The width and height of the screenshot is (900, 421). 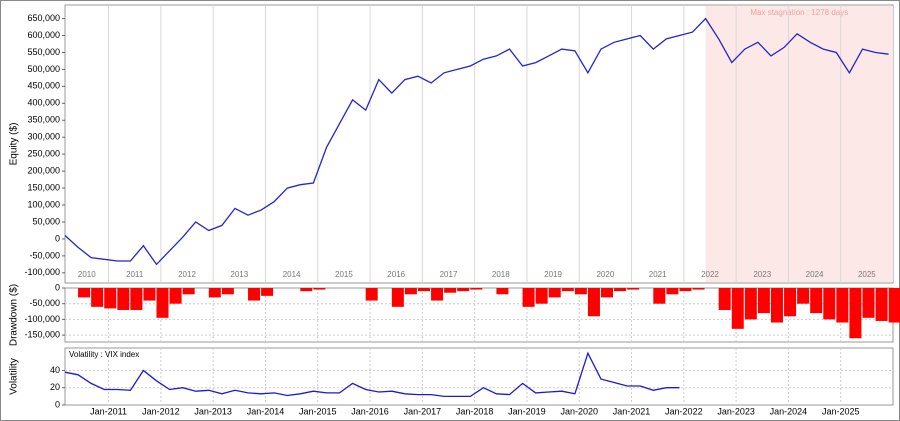 I want to click on x-tick-label: Jan-2013, so click(x=213, y=411).